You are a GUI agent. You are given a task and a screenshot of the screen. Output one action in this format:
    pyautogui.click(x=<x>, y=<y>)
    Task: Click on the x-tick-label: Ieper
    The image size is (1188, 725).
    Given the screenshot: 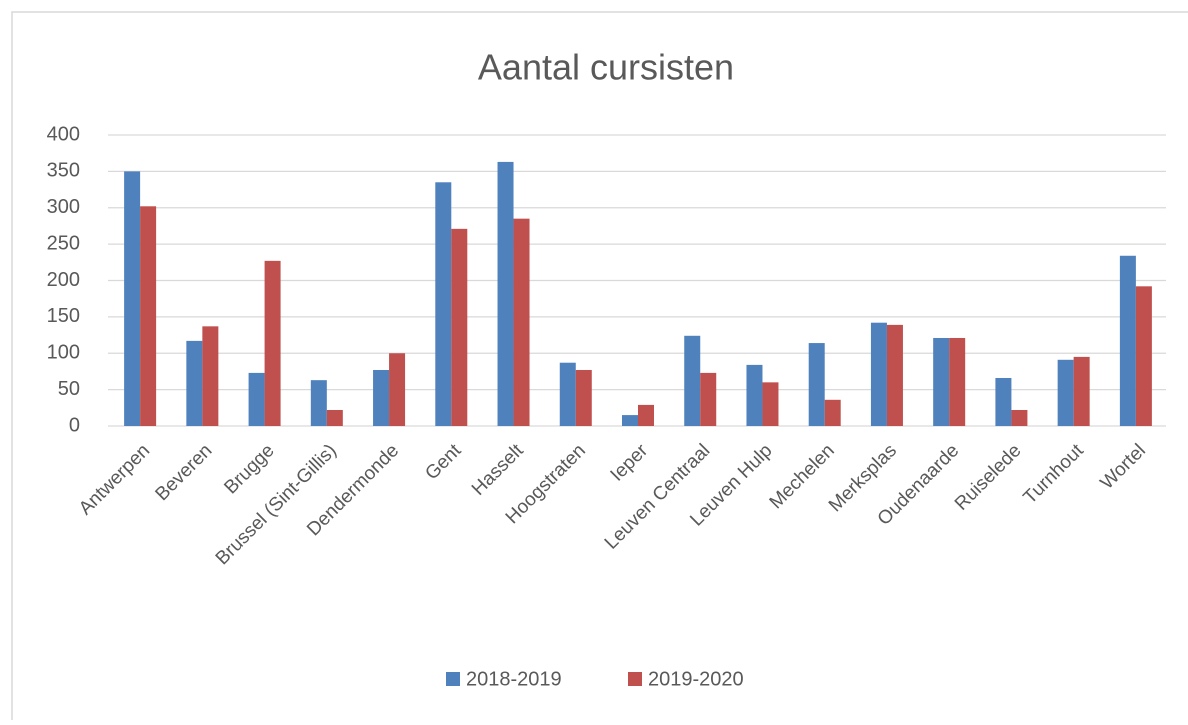 What is the action you would take?
    pyautogui.click(x=630, y=463)
    